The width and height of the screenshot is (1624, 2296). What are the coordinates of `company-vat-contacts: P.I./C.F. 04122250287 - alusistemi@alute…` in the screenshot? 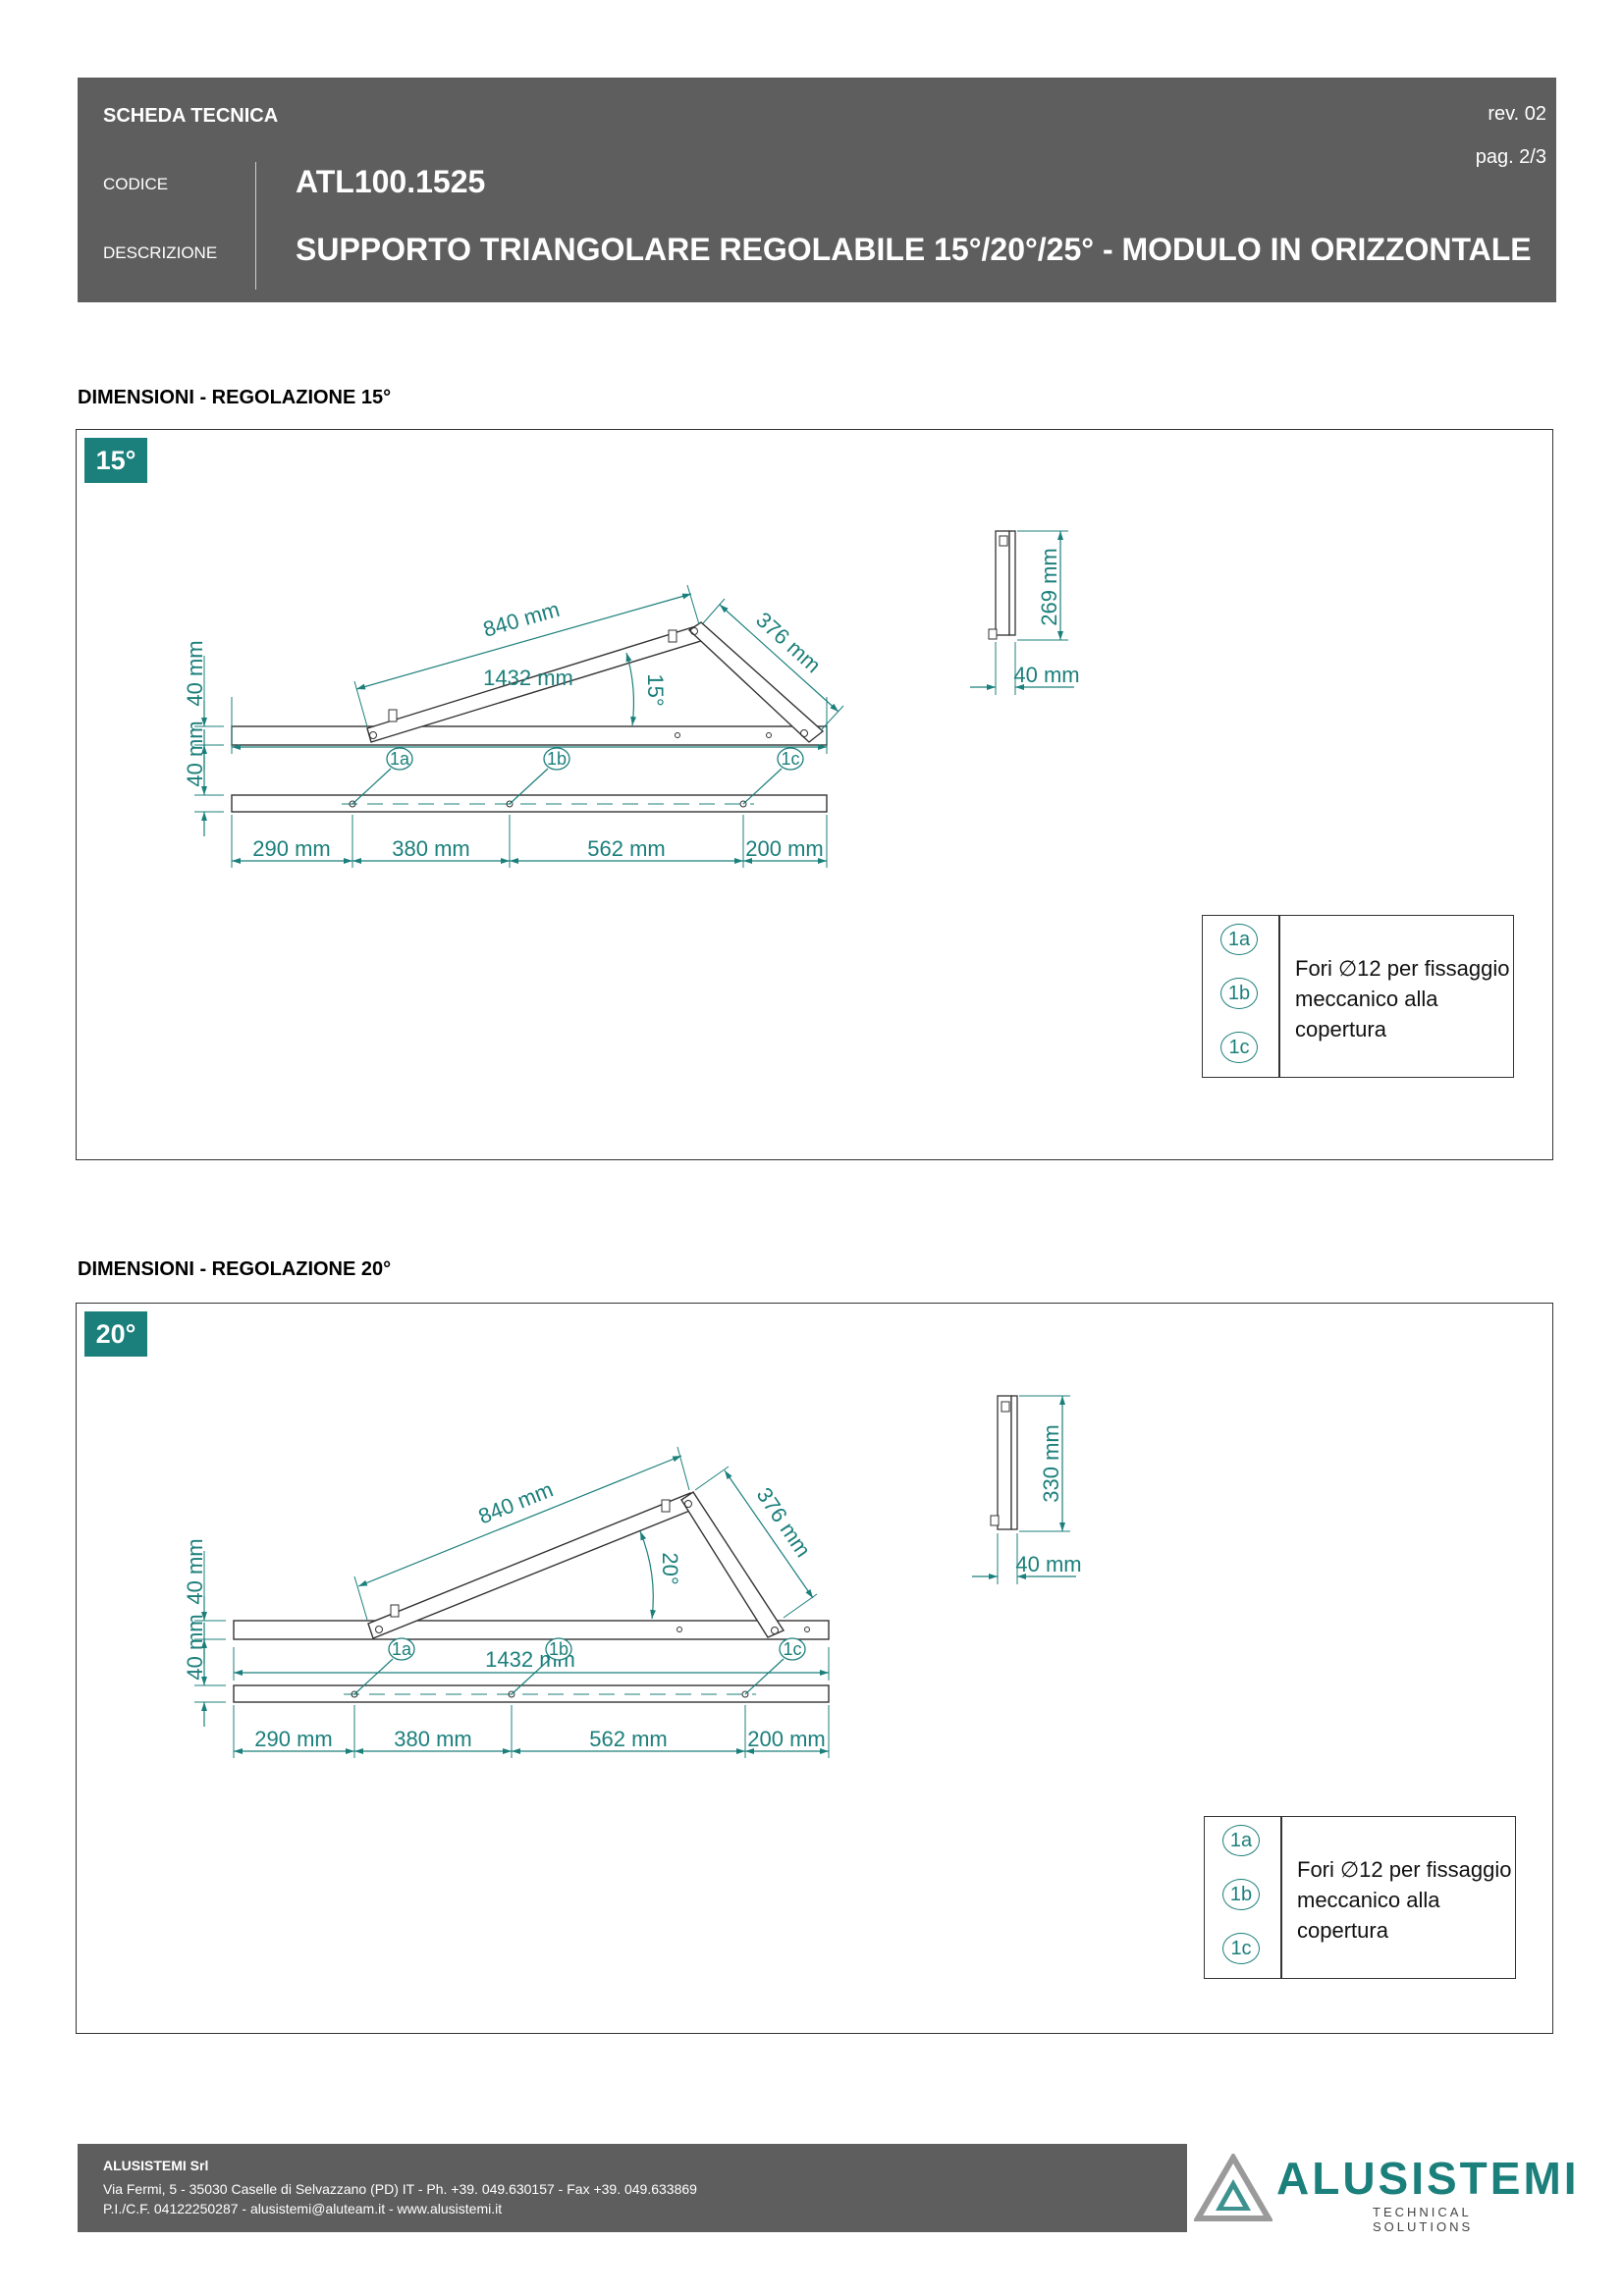 It's located at (303, 2209).